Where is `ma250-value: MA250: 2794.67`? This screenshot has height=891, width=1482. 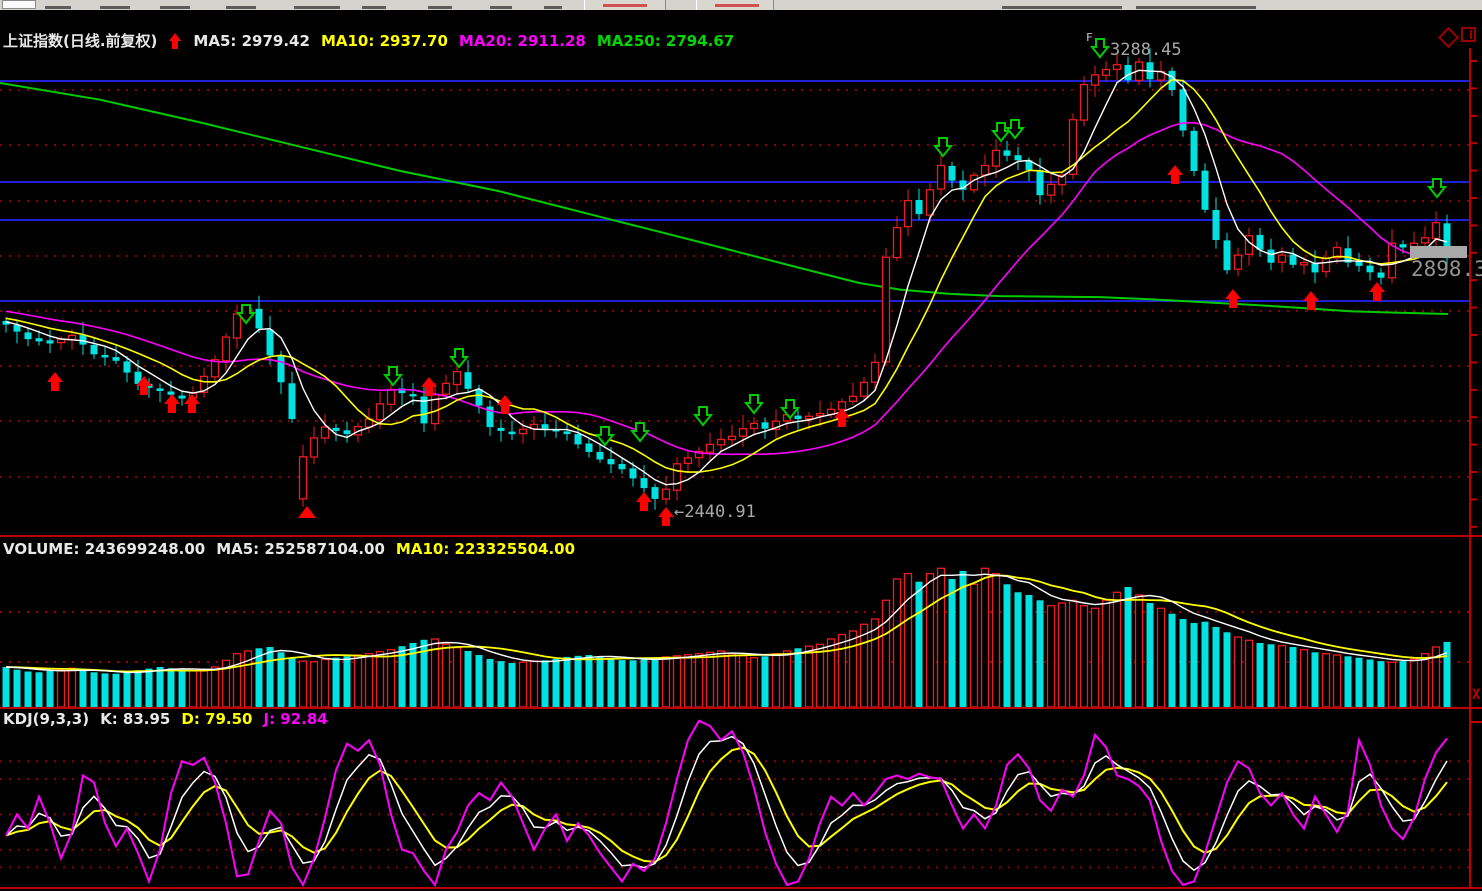
ma250-value: MA250: 2794.67 is located at coordinates (665, 40).